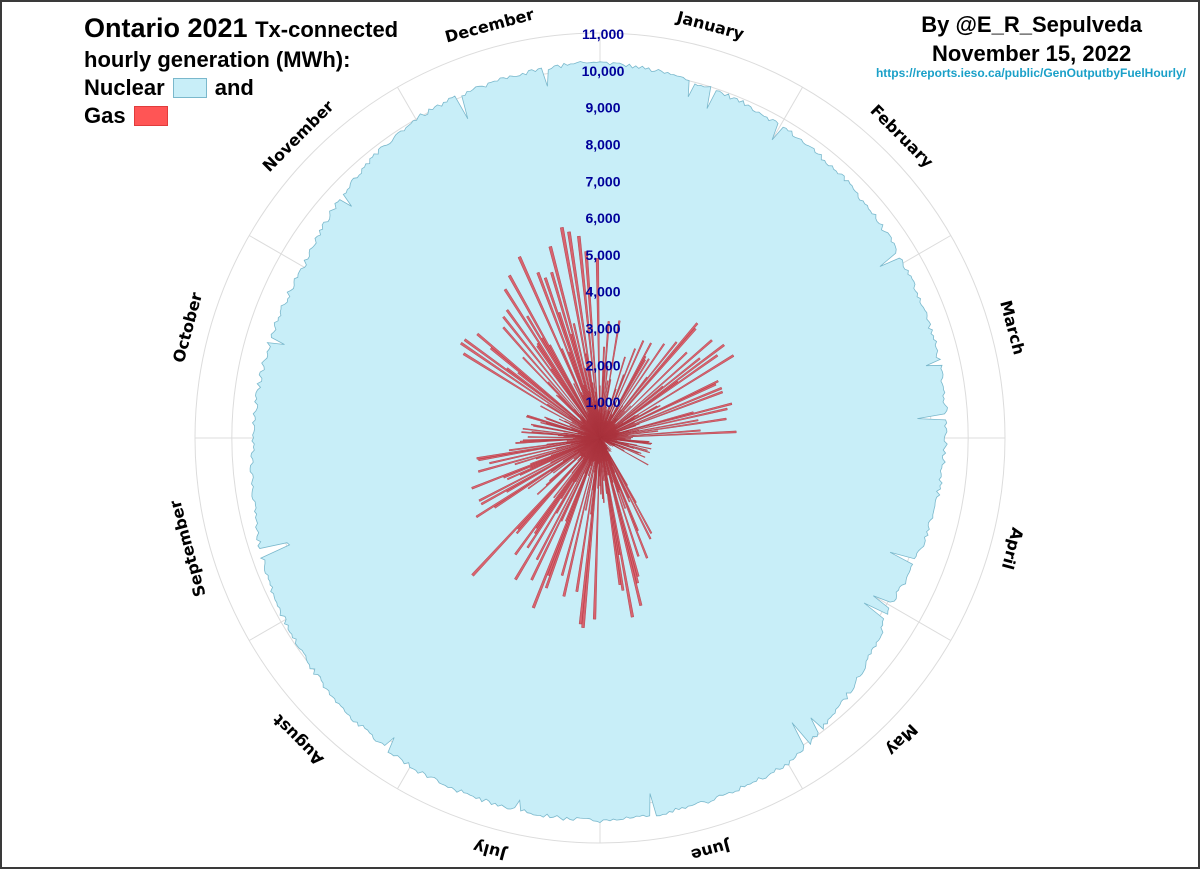 The width and height of the screenshot is (1200, 869). Describe the element at coordinates (602, 402) in the screenshot. I see `radial-tick-label: 1,000` at that location.